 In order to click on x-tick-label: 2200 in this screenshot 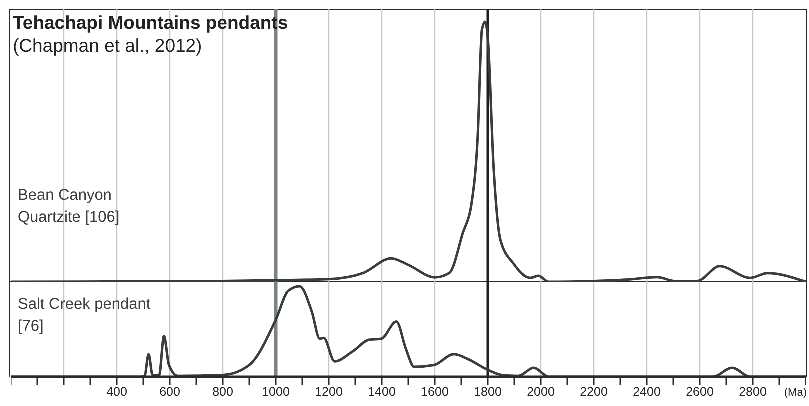, I will do `click(594, 391)`.